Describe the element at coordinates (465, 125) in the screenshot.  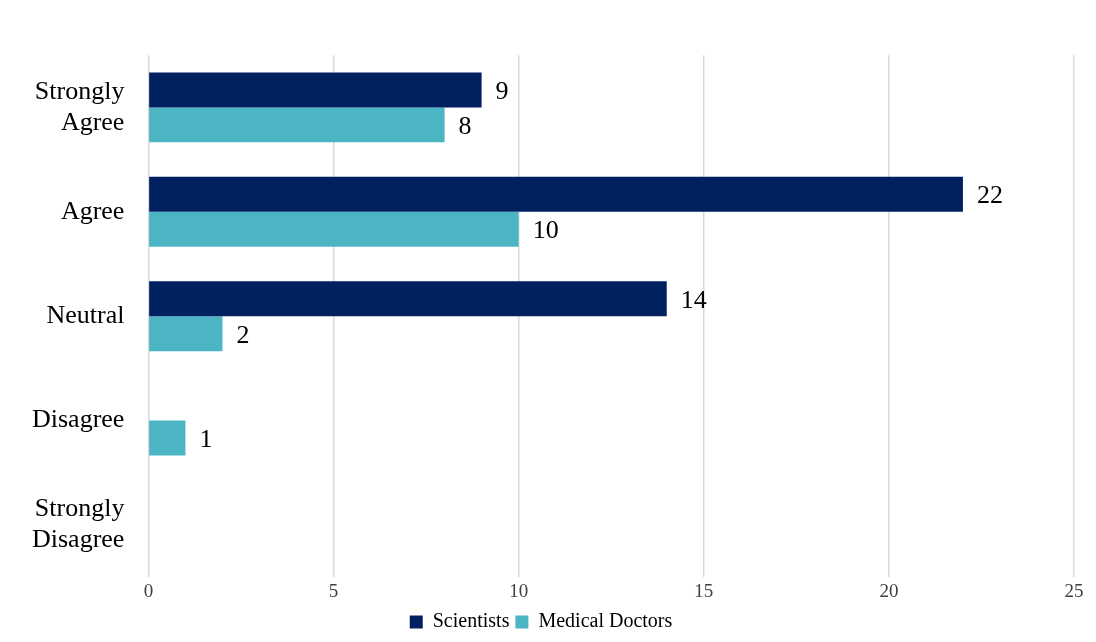
I see `data-label: 8` at that location.